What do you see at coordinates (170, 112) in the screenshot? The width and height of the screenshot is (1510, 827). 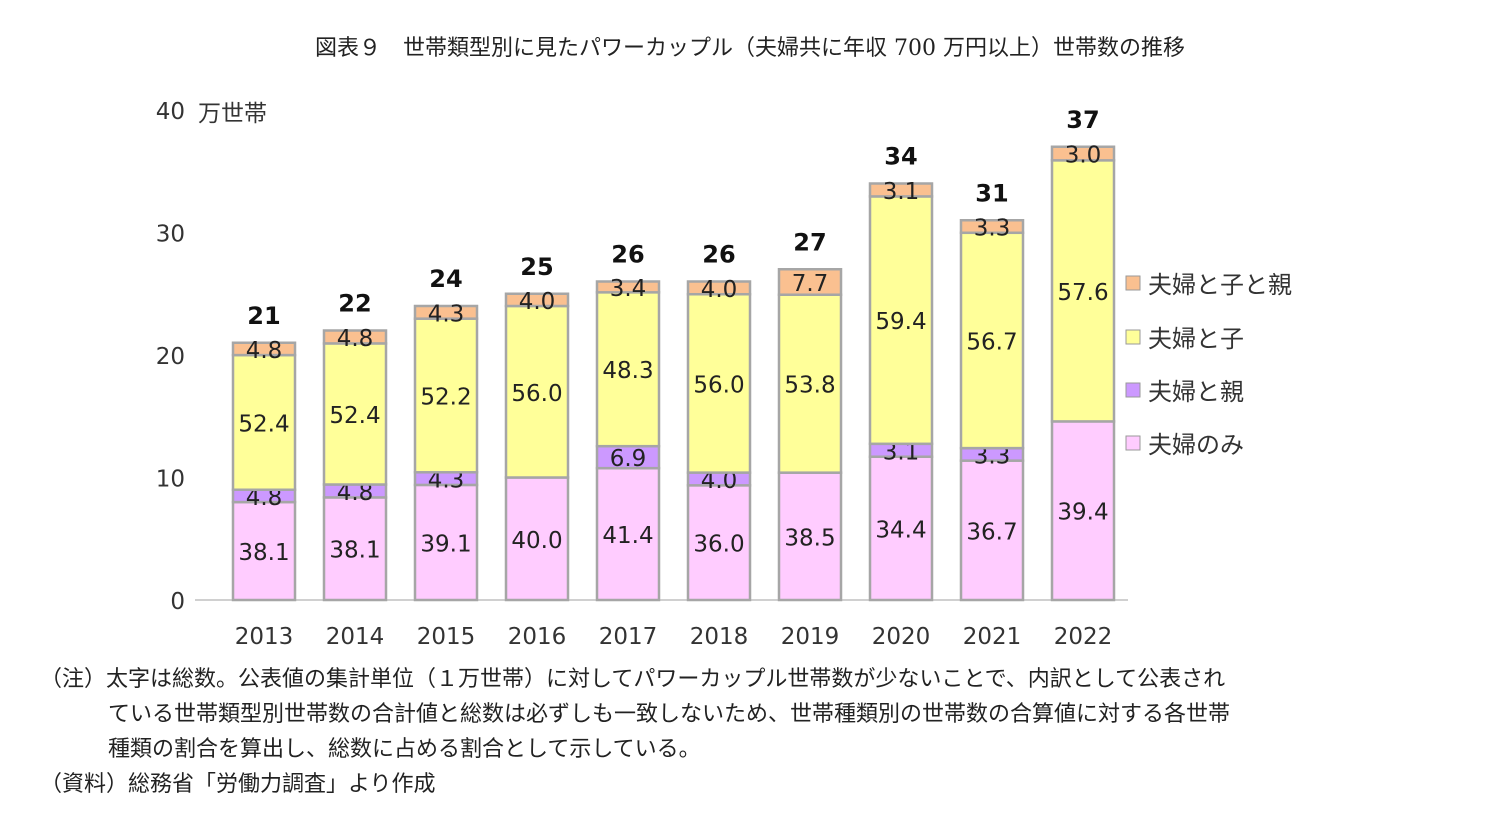 I see `y-tick-label: 40` at bounding box center [170, 112].